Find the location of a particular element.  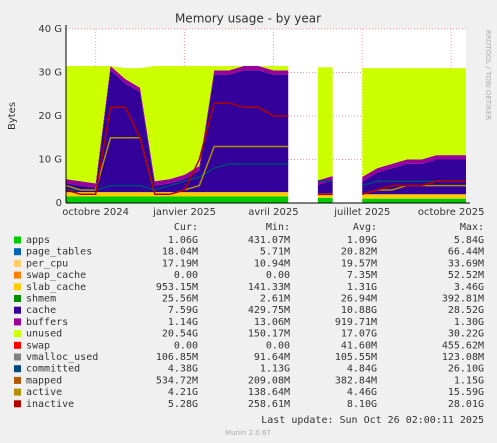

legend-value: 33.69M is located at coordinates (466, 263).